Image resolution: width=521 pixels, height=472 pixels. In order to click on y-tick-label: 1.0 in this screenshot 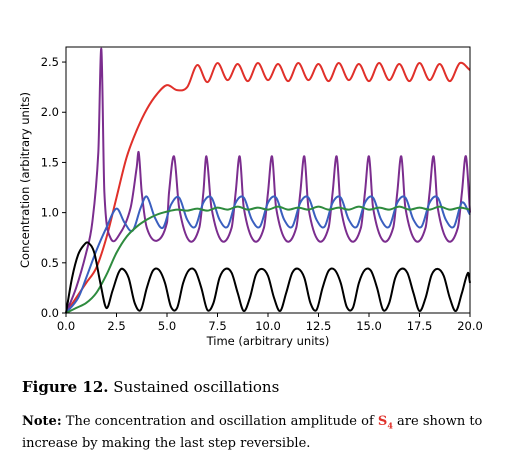, I will do `click(50, 213)`.